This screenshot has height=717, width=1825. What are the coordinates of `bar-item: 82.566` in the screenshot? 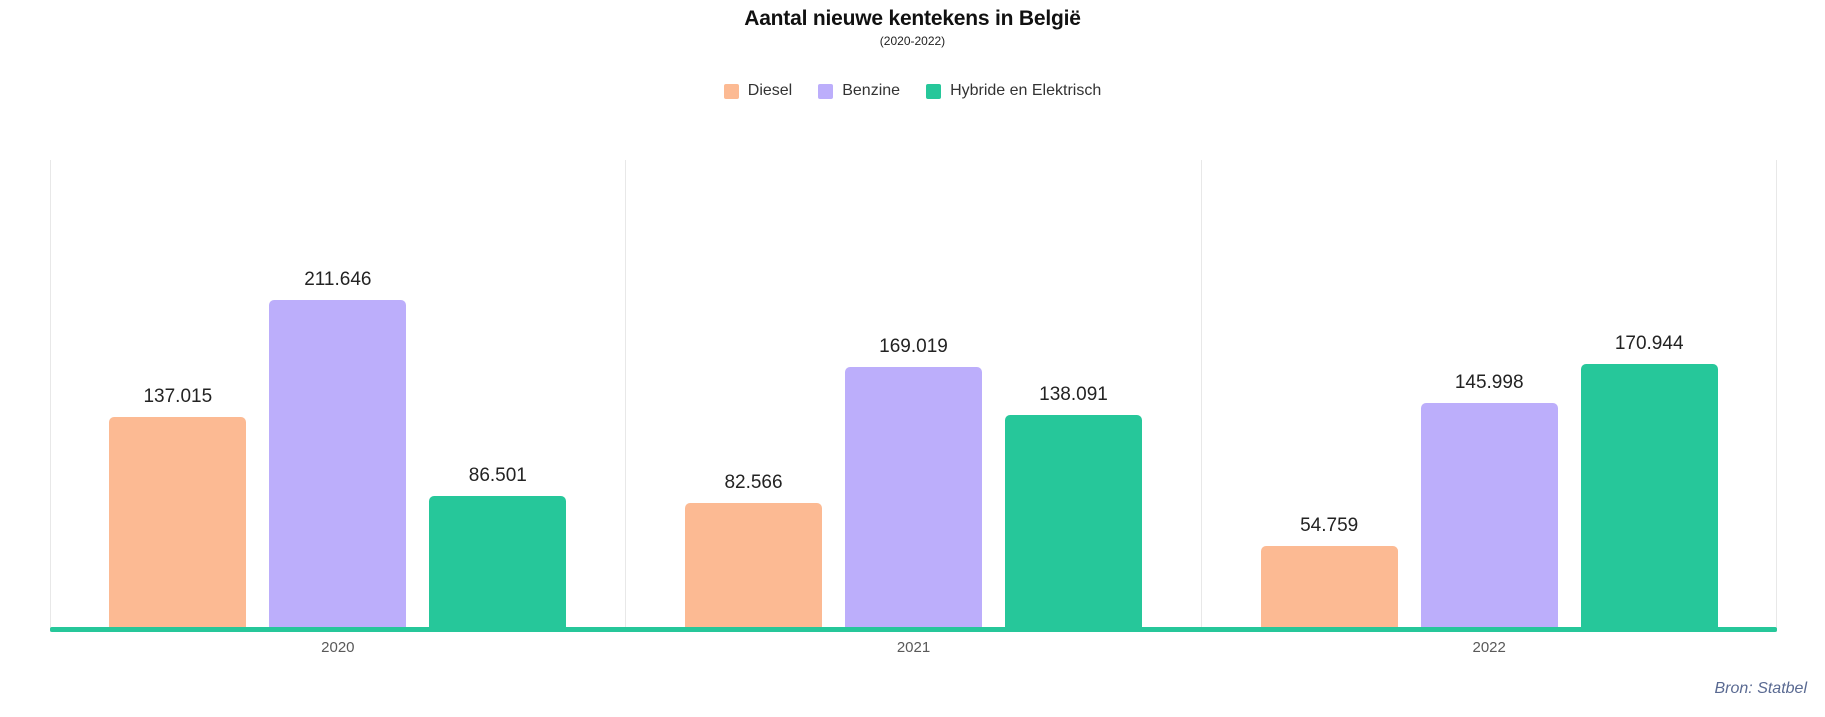 It's located at (753, 396).